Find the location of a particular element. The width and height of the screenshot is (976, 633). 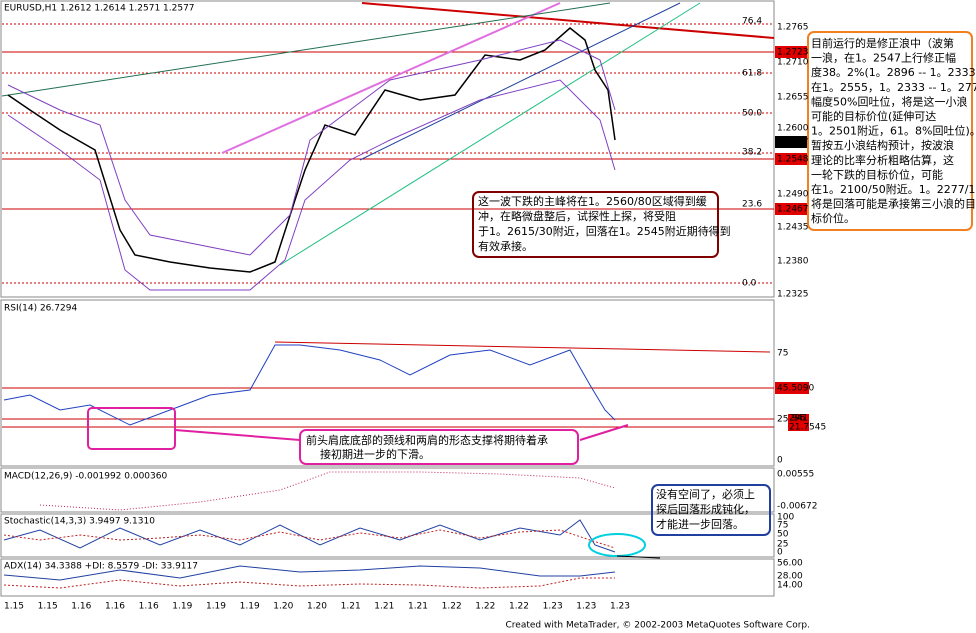

fib-label: 0.0 is located at coordinates (749, 284).